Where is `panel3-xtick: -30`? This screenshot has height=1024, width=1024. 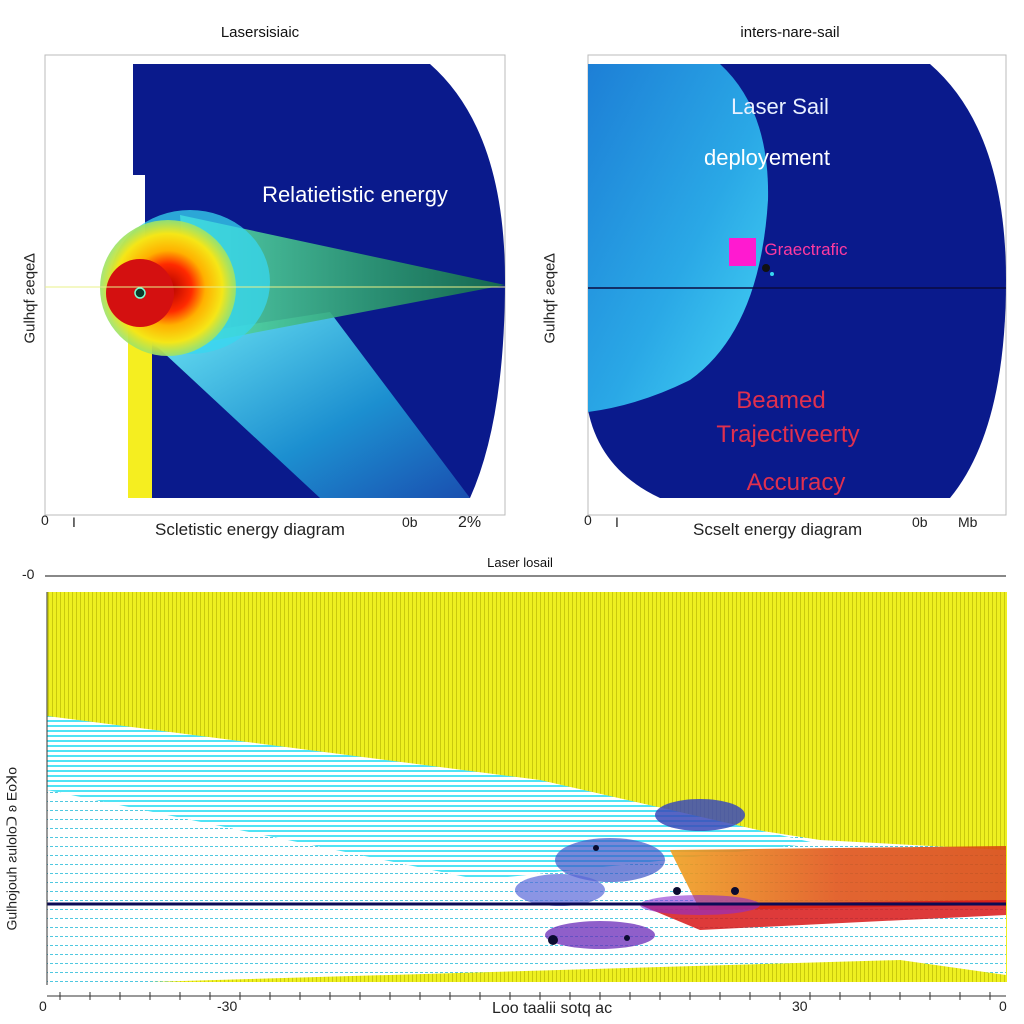 panel3-xtick: -30 is located at coordinates (227, 1006).